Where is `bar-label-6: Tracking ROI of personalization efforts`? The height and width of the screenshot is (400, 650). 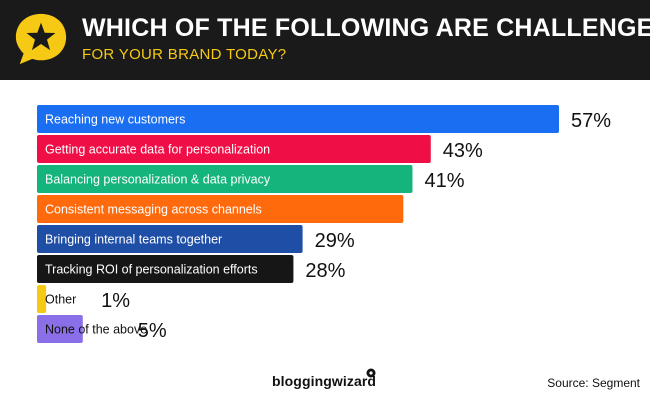
bar-label-6: Tracking ROI of personalization efforts is located at coordinates (151, 270).